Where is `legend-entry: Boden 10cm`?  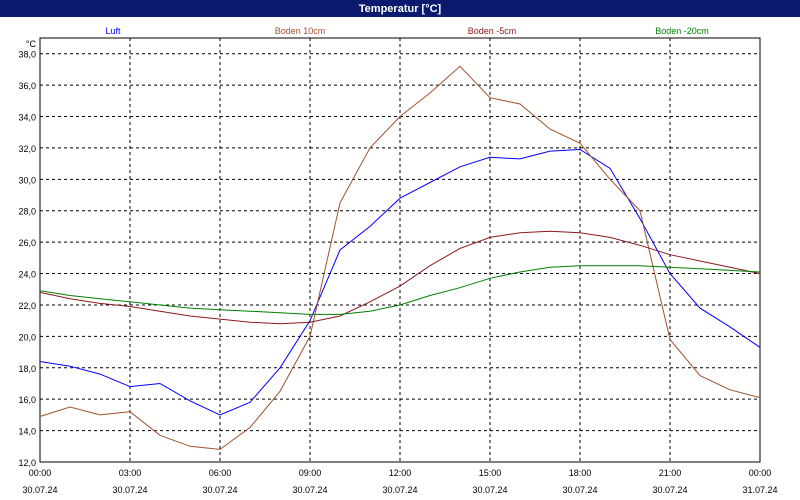
legend-entry: Boden 10cm is located at coordinates (300, 31).